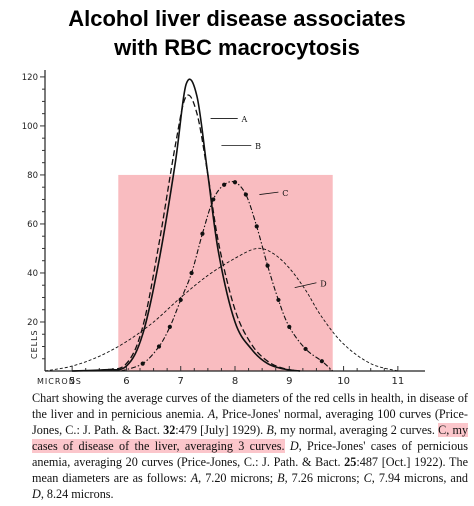 The width and height of the screenshot is (474, 506). I want to click on caption-part4: , my normal, averaging 2 curves., so click(354, 430).